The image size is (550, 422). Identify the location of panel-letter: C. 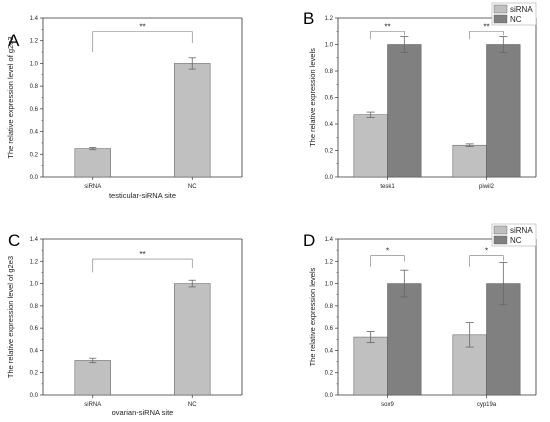
(14, 240).